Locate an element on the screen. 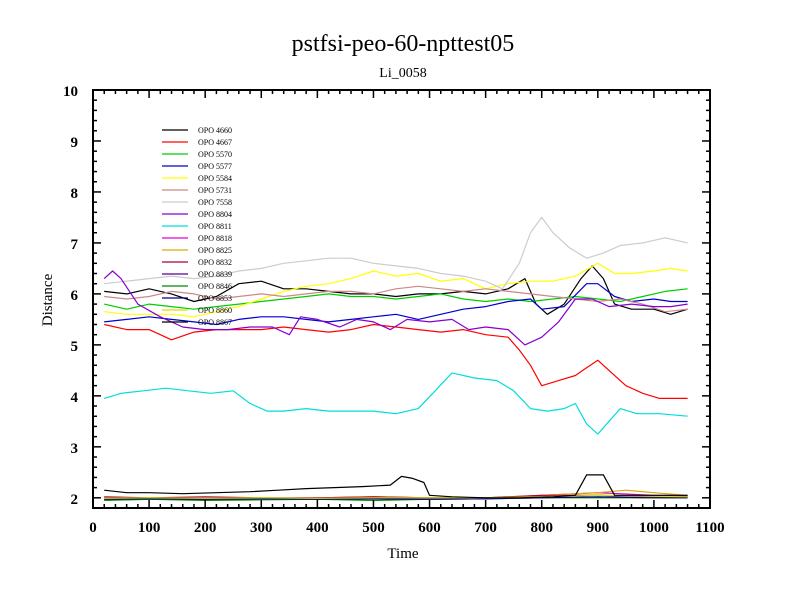 Image resolution: width=800 pixels, height=600 pixels. x-tick-label: 400 is located at coordinates (317, 528).